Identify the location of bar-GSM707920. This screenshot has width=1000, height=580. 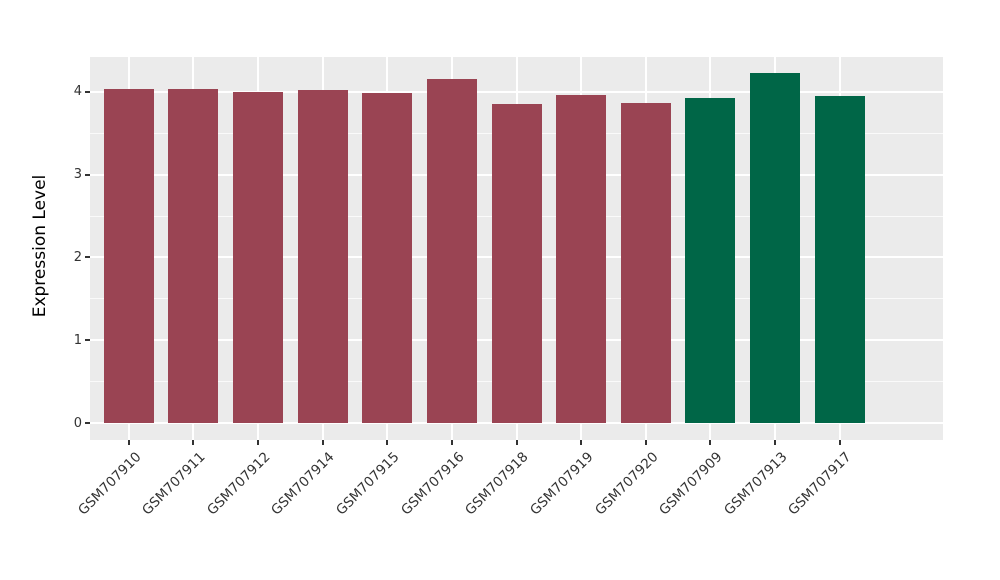
(645, 263).